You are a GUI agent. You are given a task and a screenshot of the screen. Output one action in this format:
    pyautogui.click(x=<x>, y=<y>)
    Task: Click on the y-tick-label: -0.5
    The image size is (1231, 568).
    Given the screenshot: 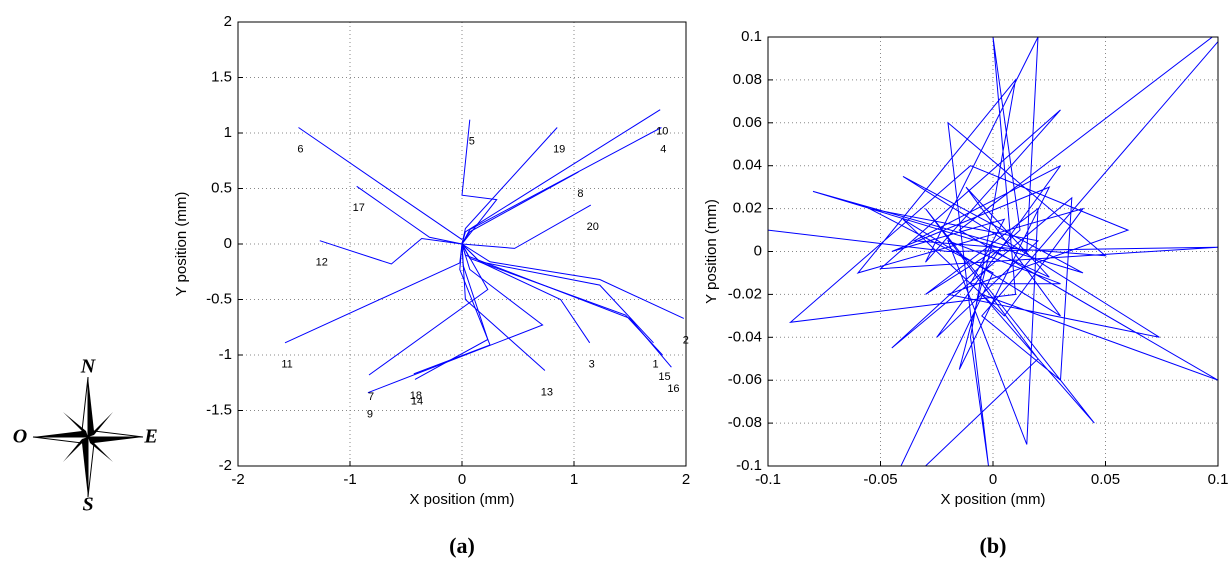 What is the action you would take?
    pyautogui.click(x=219, y=298)
    